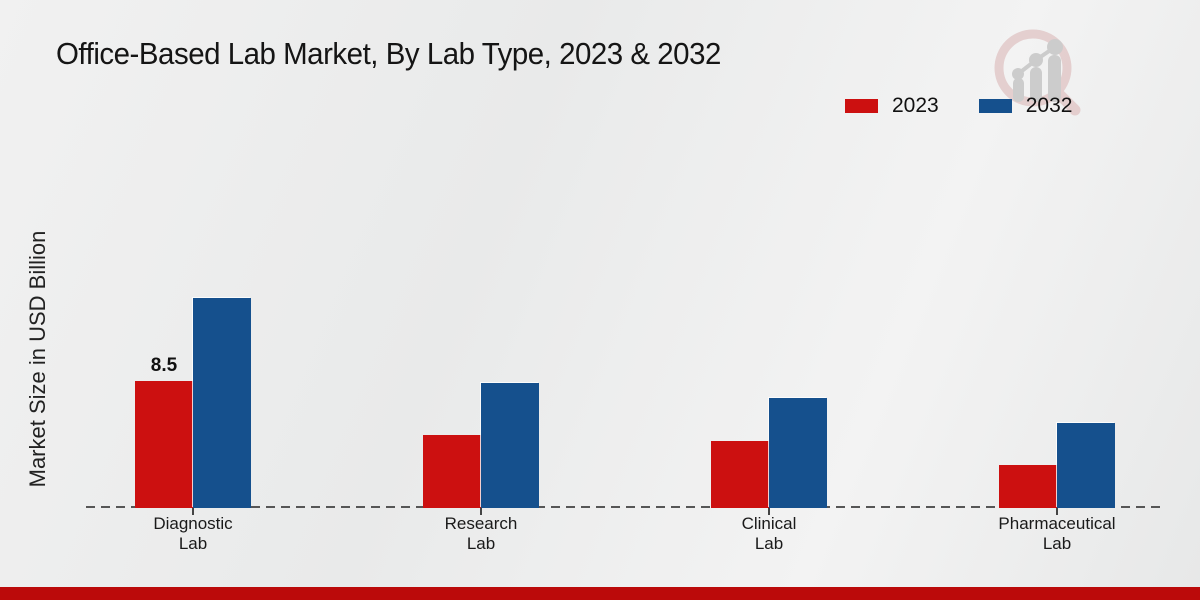 This screenshot has height=600, width=1200. Describe the element at coordinates (164, 444) in the screenshot. I see `bar-2023-diagnostic-lab` at that location.